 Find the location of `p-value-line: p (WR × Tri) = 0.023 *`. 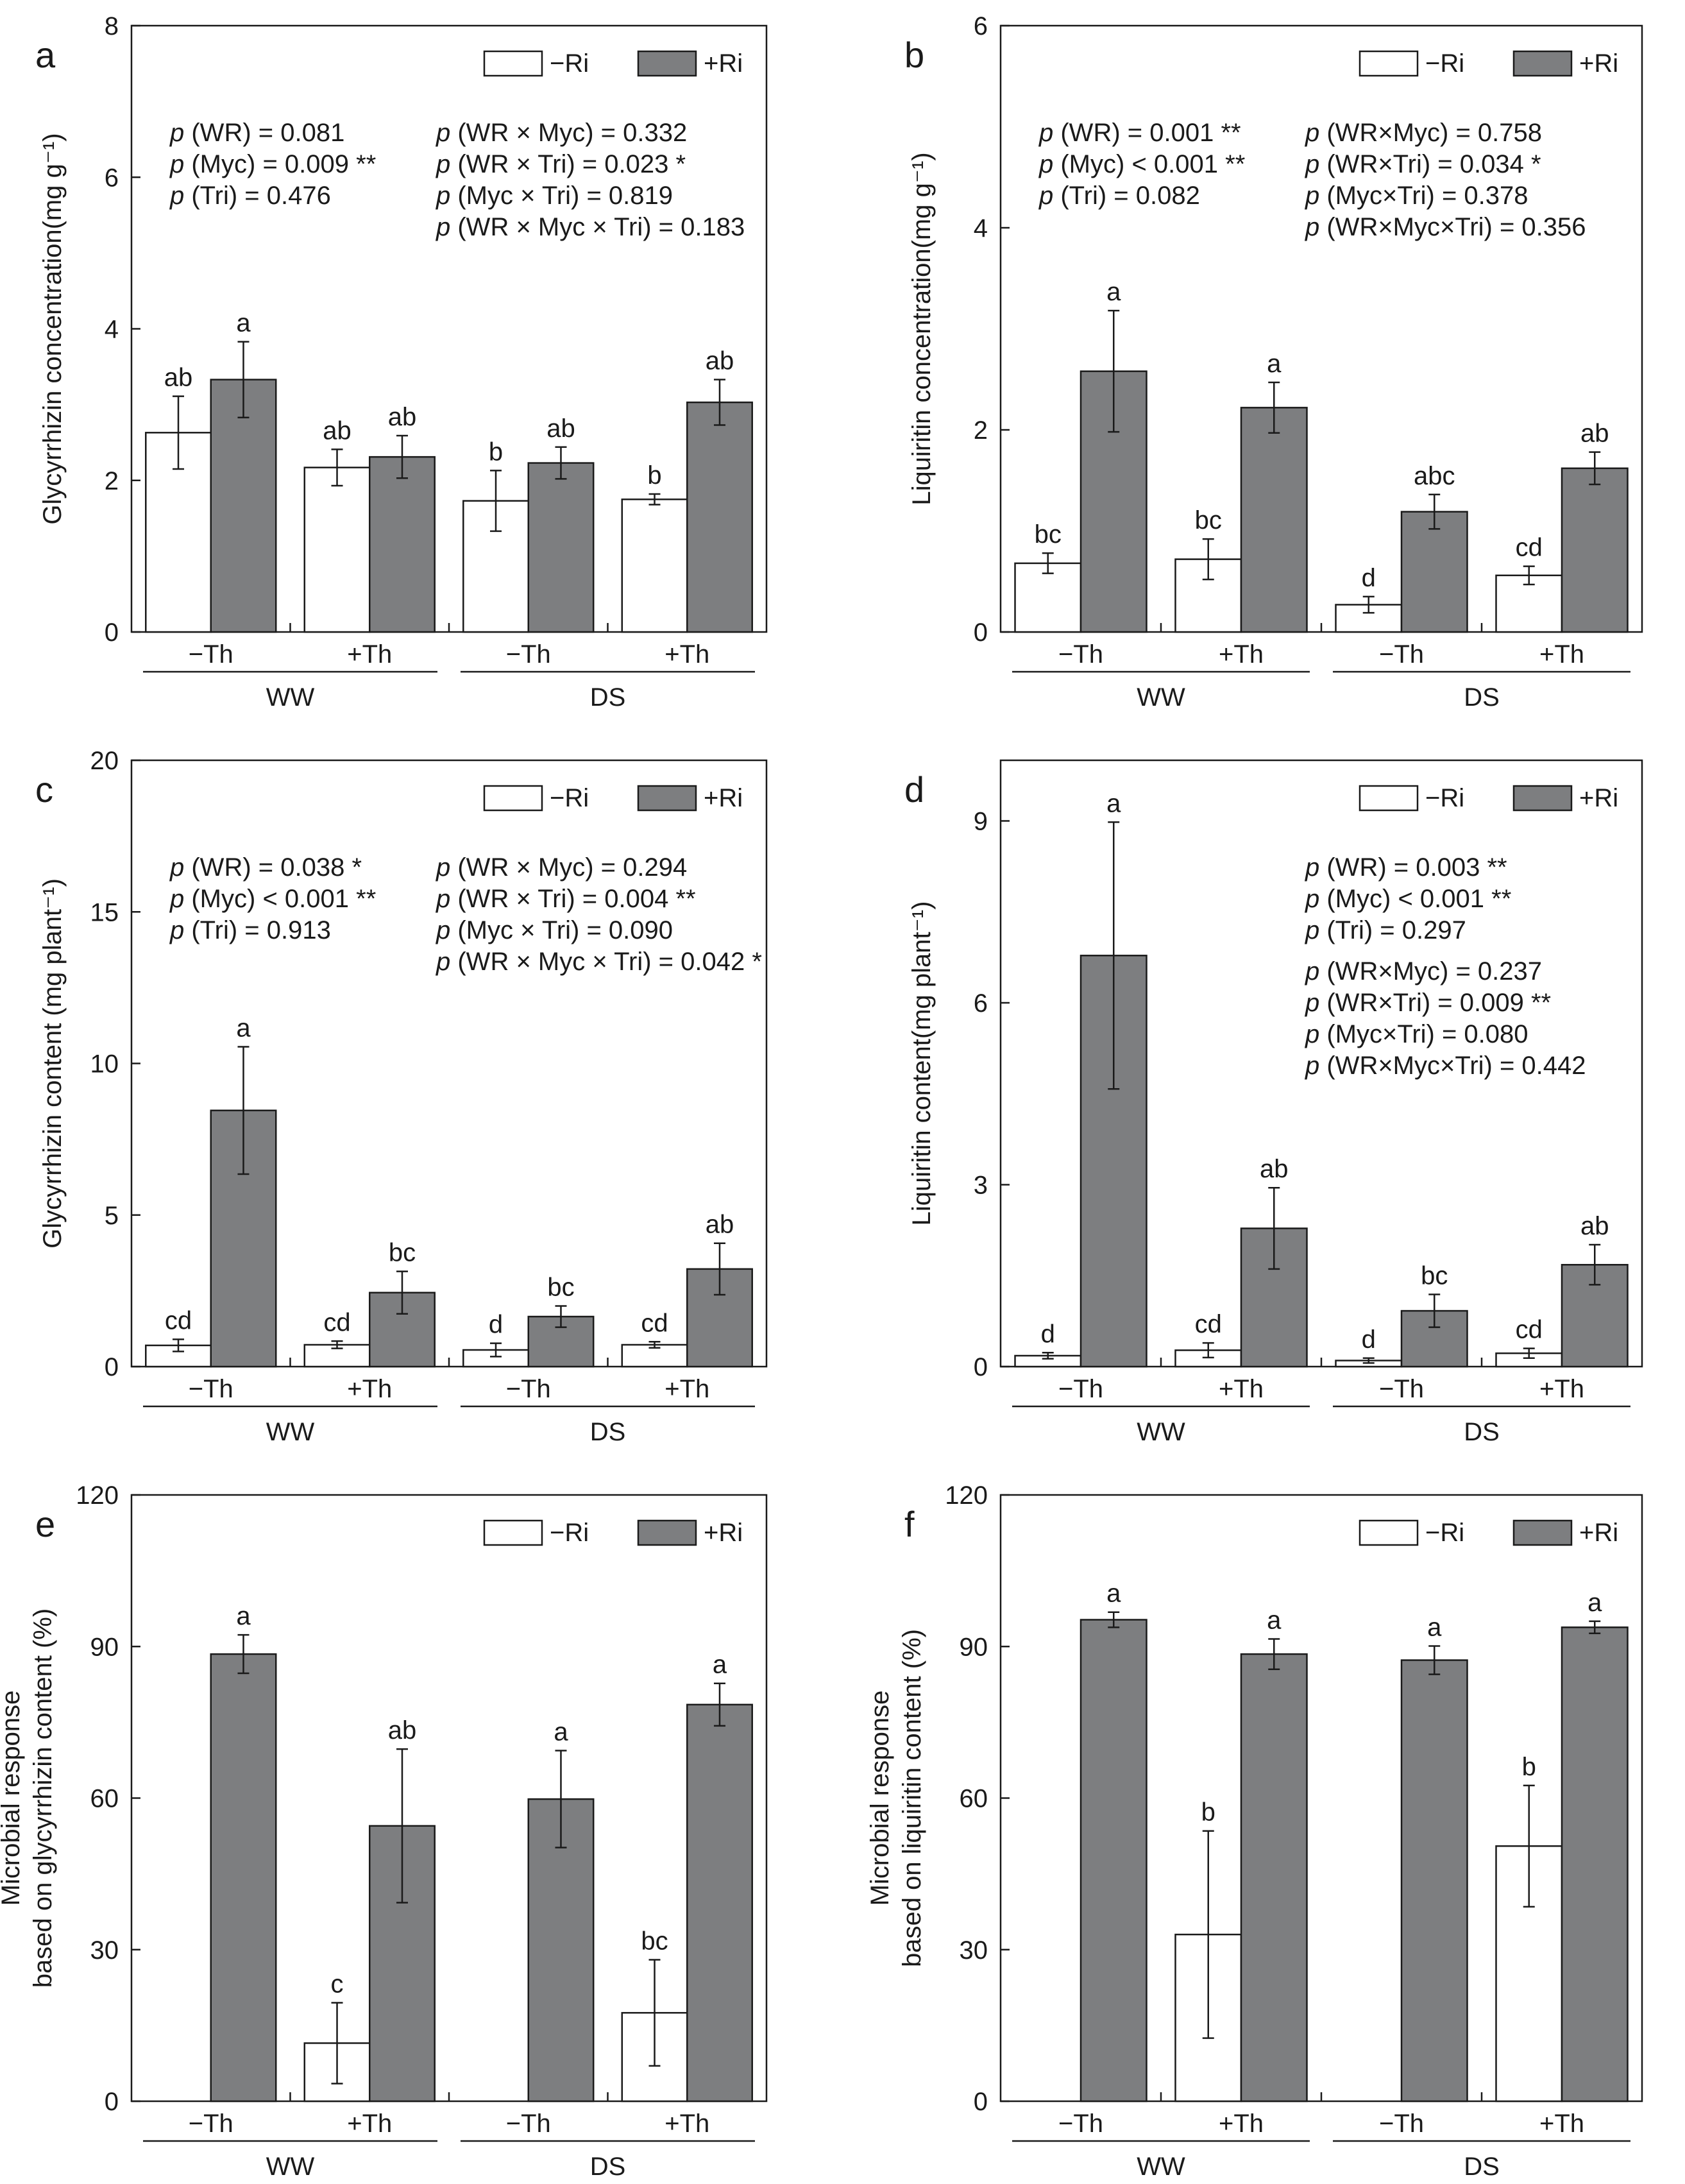

p-value-line: p (WR × Tri) = 0.023 * is located at coordinates (561, 164).